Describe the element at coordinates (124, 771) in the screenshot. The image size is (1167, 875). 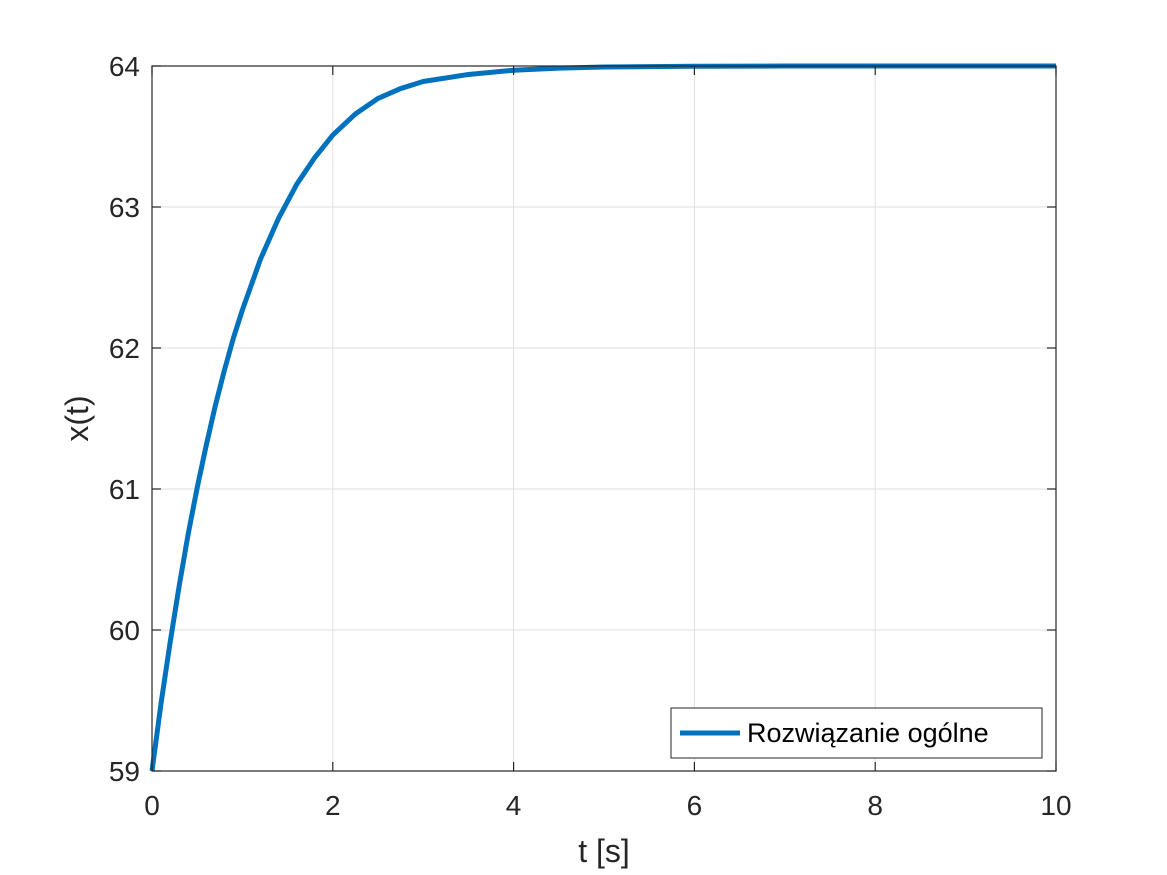
I see `y-tick-label: 59` at that location.